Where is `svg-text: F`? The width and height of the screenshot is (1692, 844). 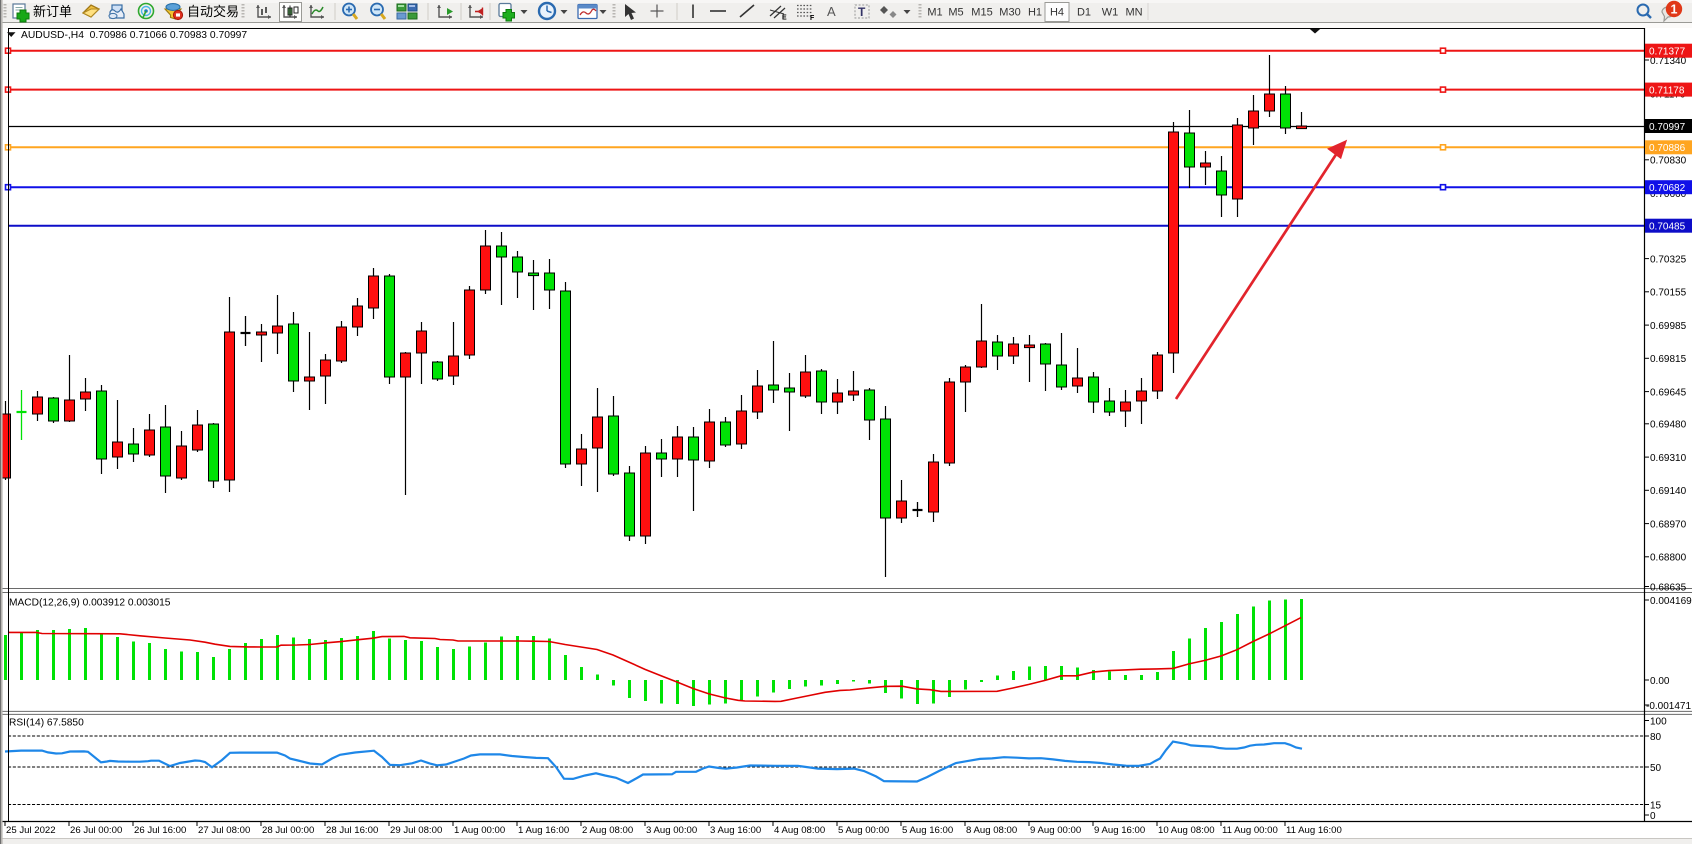 svg-text: F is located at coordinates (812, 18).